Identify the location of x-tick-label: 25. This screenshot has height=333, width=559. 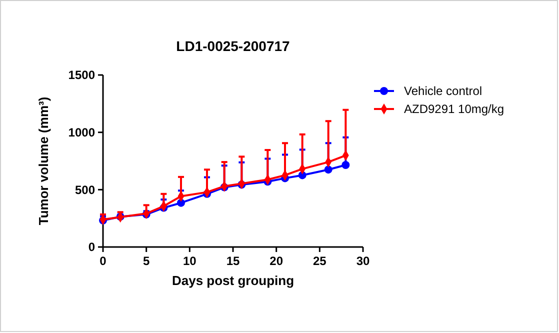
(319, 261).